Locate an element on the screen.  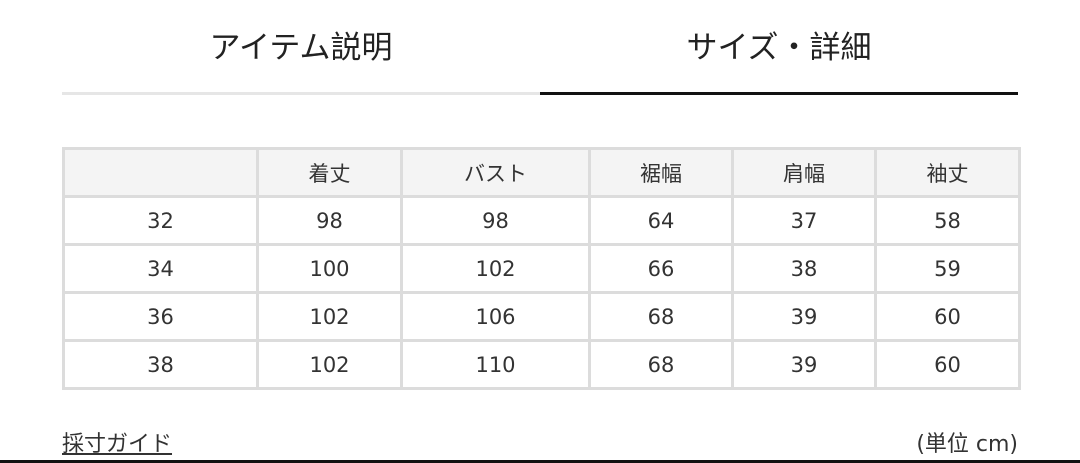
table-cell: 64 is located at coordinates (661, 220).